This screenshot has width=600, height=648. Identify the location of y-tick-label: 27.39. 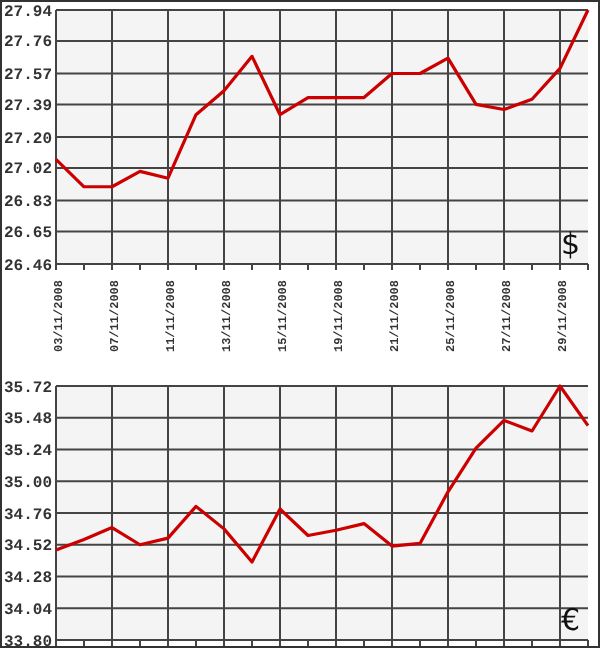
(28, 106).